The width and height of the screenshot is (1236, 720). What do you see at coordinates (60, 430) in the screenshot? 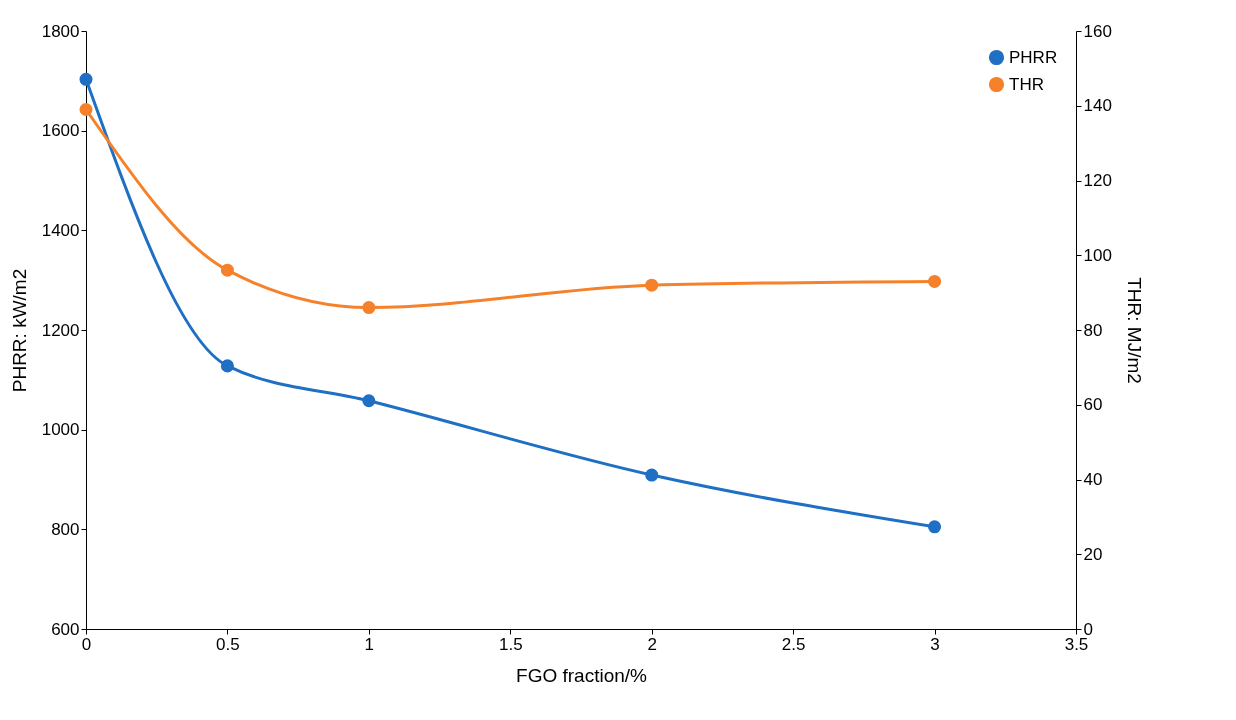
I see `y-tick-label: 1000` at bounding box center [60, 430].